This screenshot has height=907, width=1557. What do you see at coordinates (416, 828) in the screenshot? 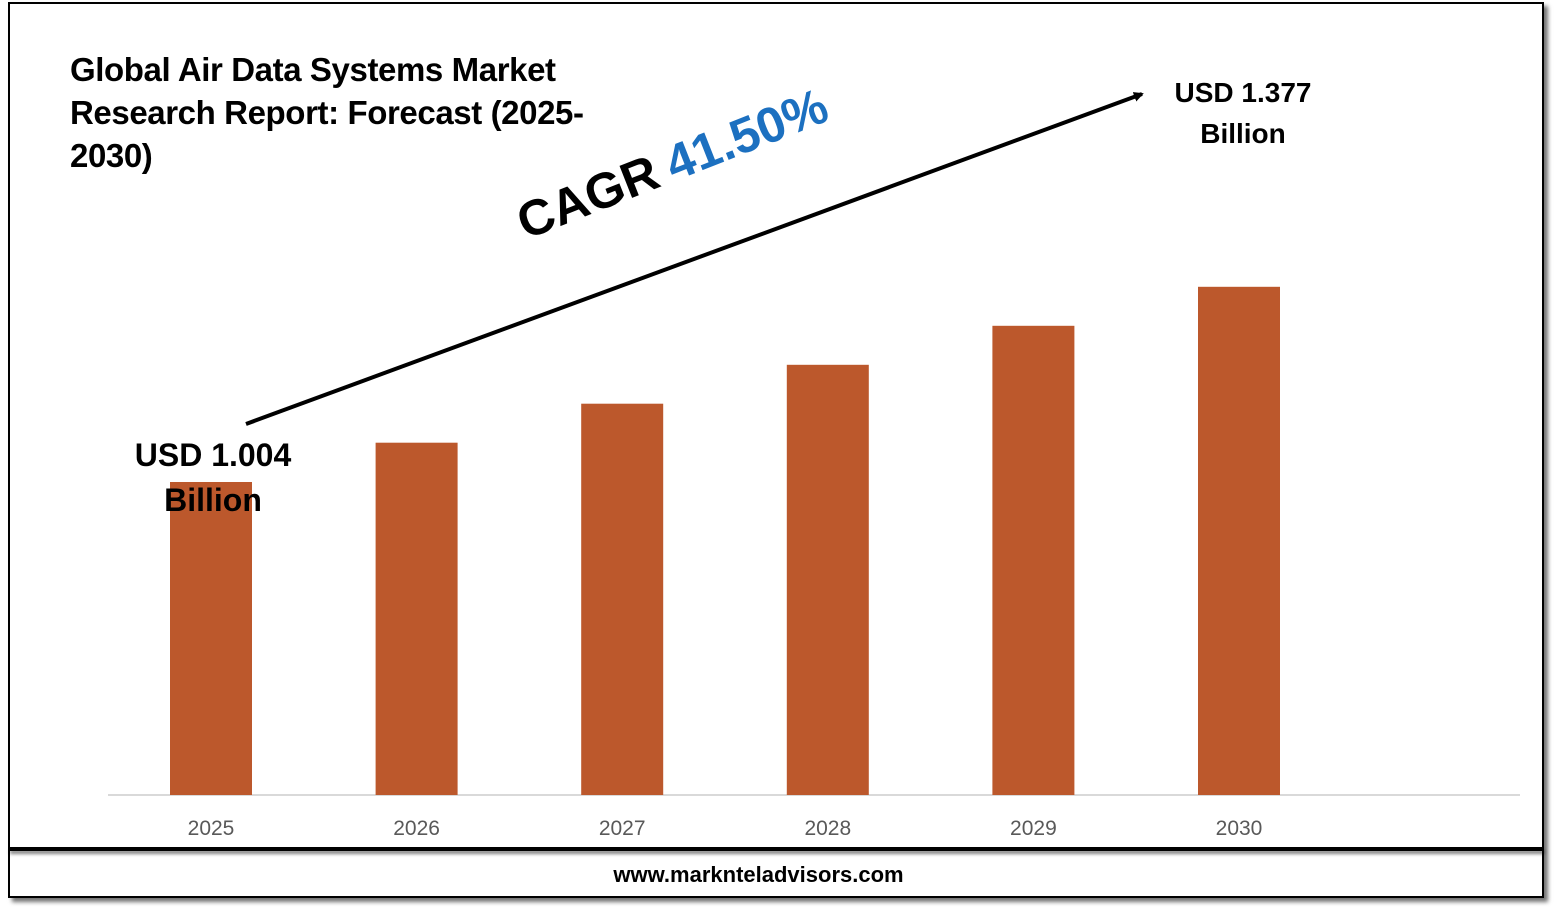
I see `tick-label-2026: 2026` at bounding box center [416, 828].